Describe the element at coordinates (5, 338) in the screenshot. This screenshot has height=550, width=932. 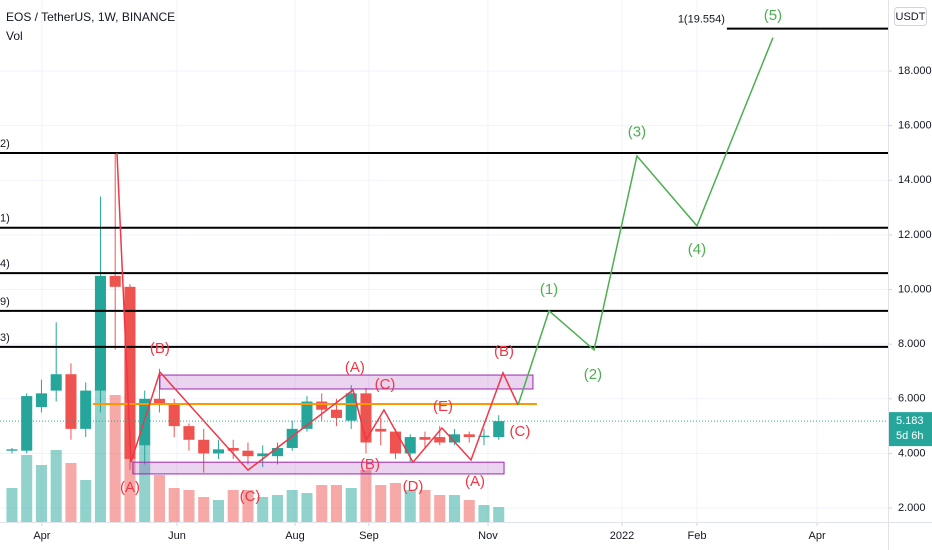
I see `fib-label: 3)` at that location.